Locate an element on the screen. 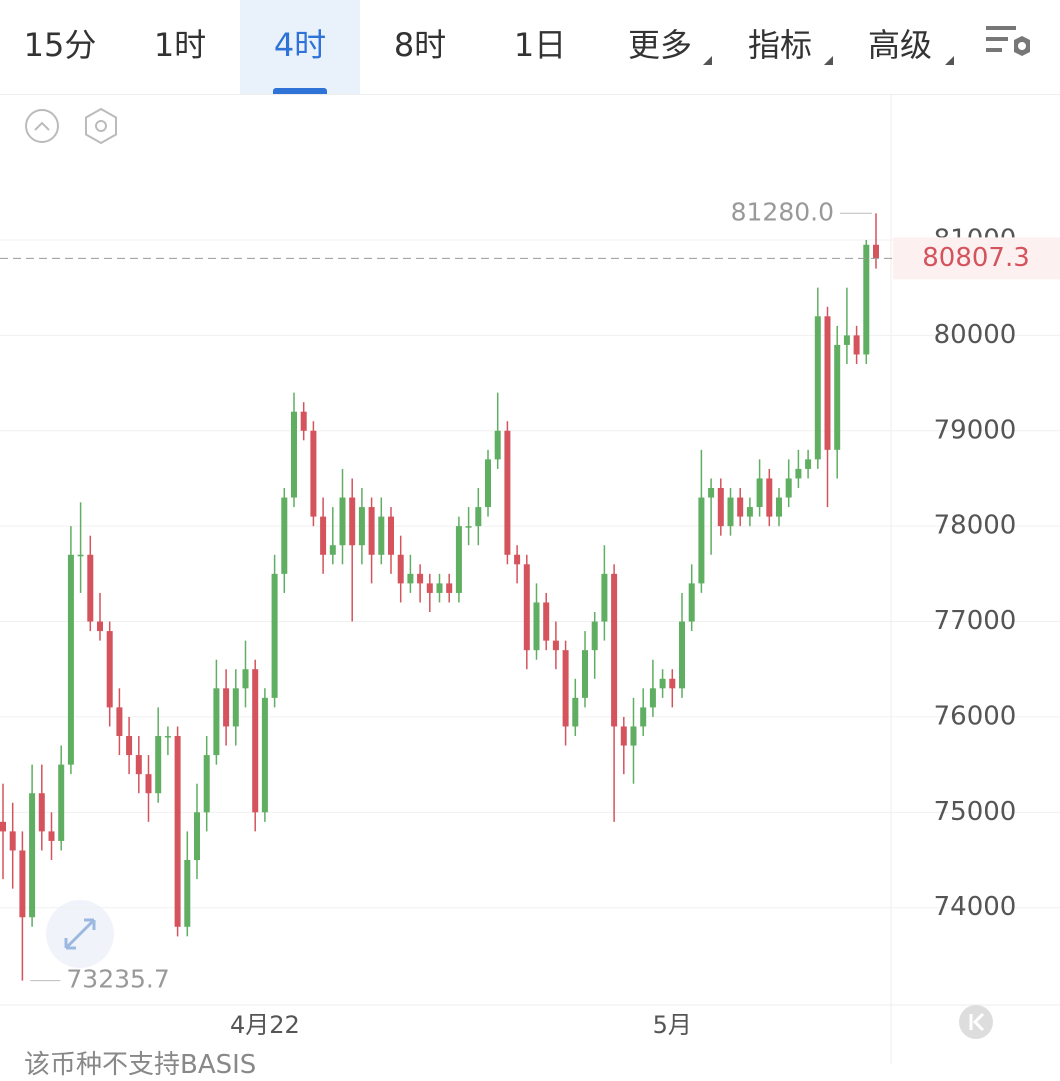 The image size is (1060, 1081). y-tick-label: 77000 is located at coordinates (975, 621).